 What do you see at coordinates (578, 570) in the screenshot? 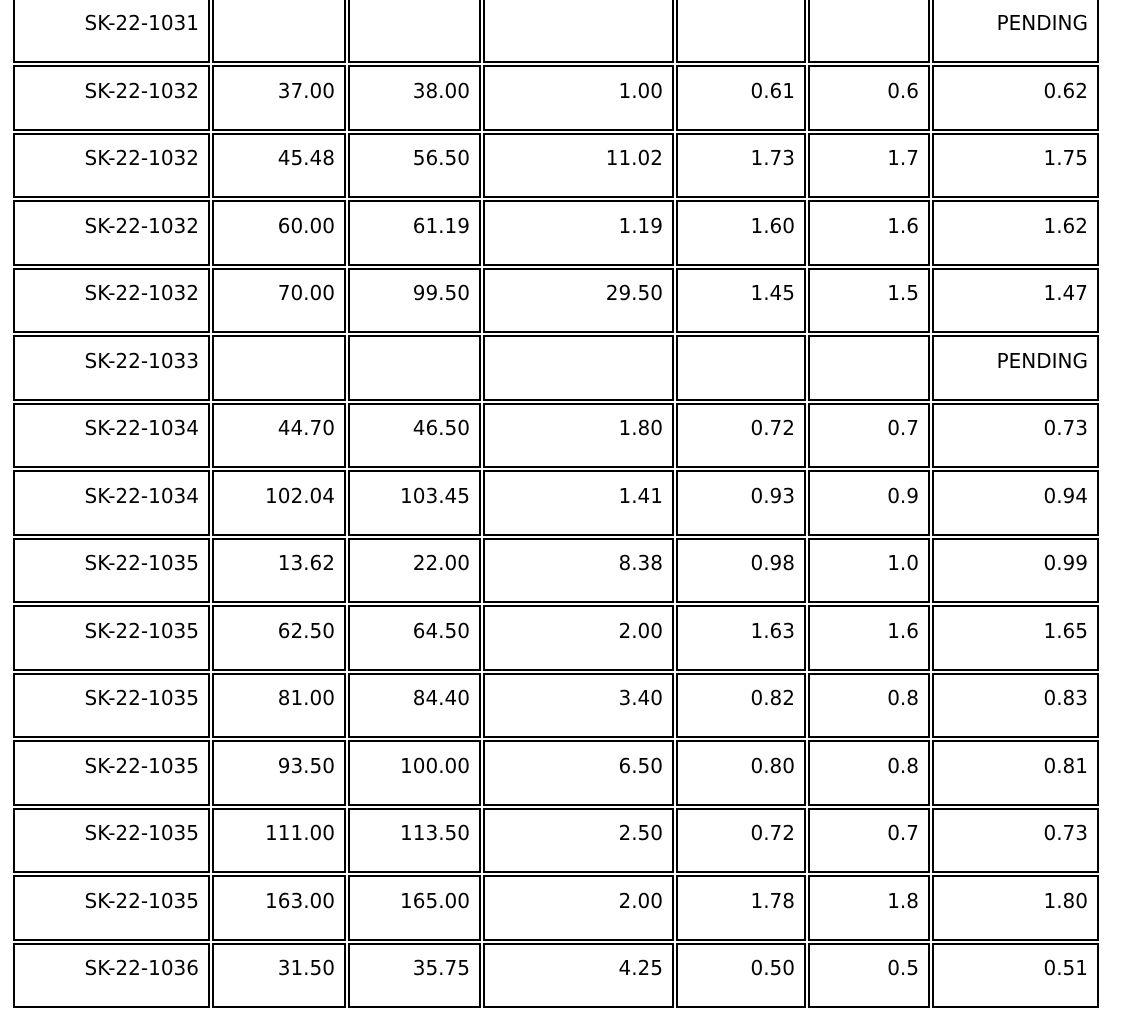
I see `value-cell: 8.38` at bounding box center [578, 570].